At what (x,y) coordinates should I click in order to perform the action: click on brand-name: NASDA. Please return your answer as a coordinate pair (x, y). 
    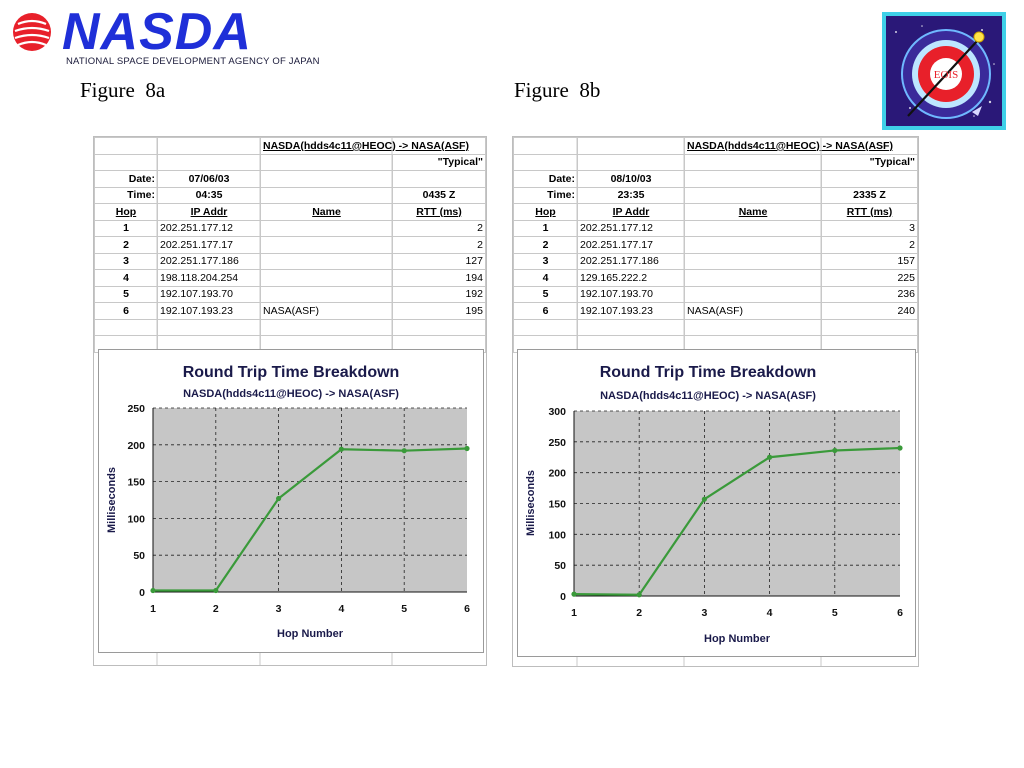
    Looking at the image, I should click on (157, 32).